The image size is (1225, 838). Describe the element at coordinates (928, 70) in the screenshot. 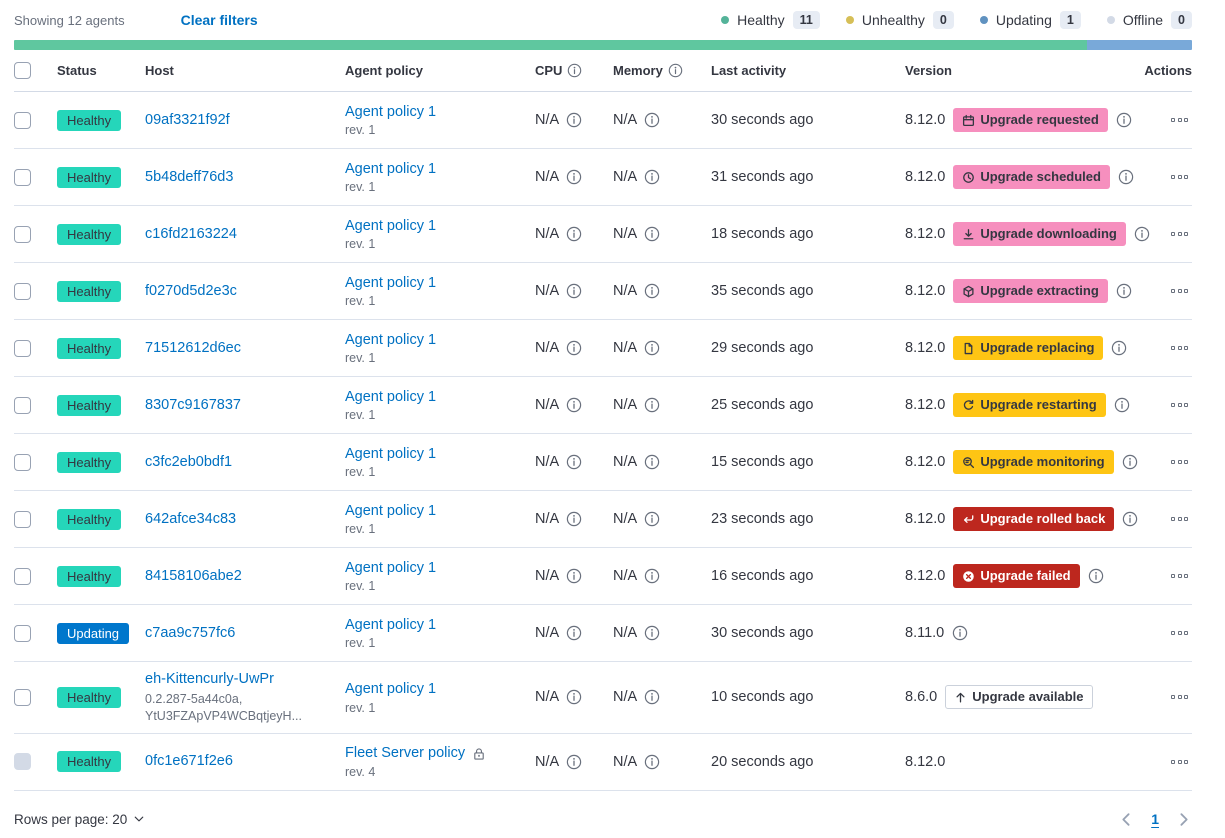

I see `column-header-version: Version` at that location.